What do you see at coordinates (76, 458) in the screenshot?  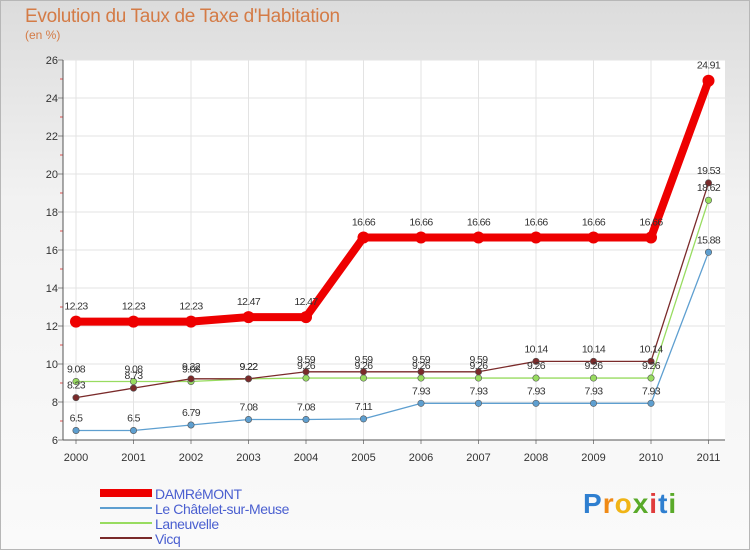 I see `x-tick-label: 2000` at bounding box center [76, 458].